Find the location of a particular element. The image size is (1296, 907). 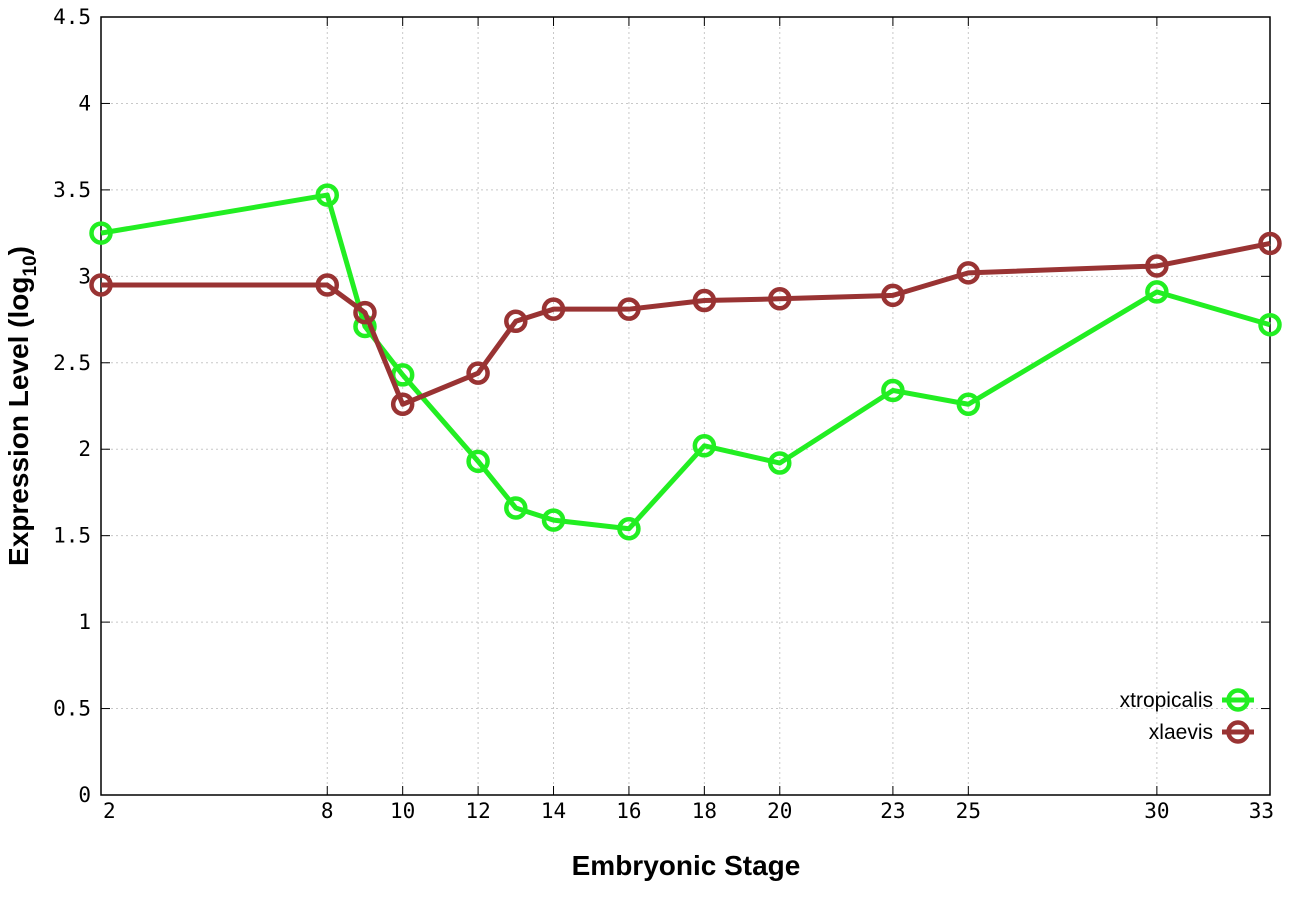

x-tick-label: 20 is located at coordinates (779, 811).